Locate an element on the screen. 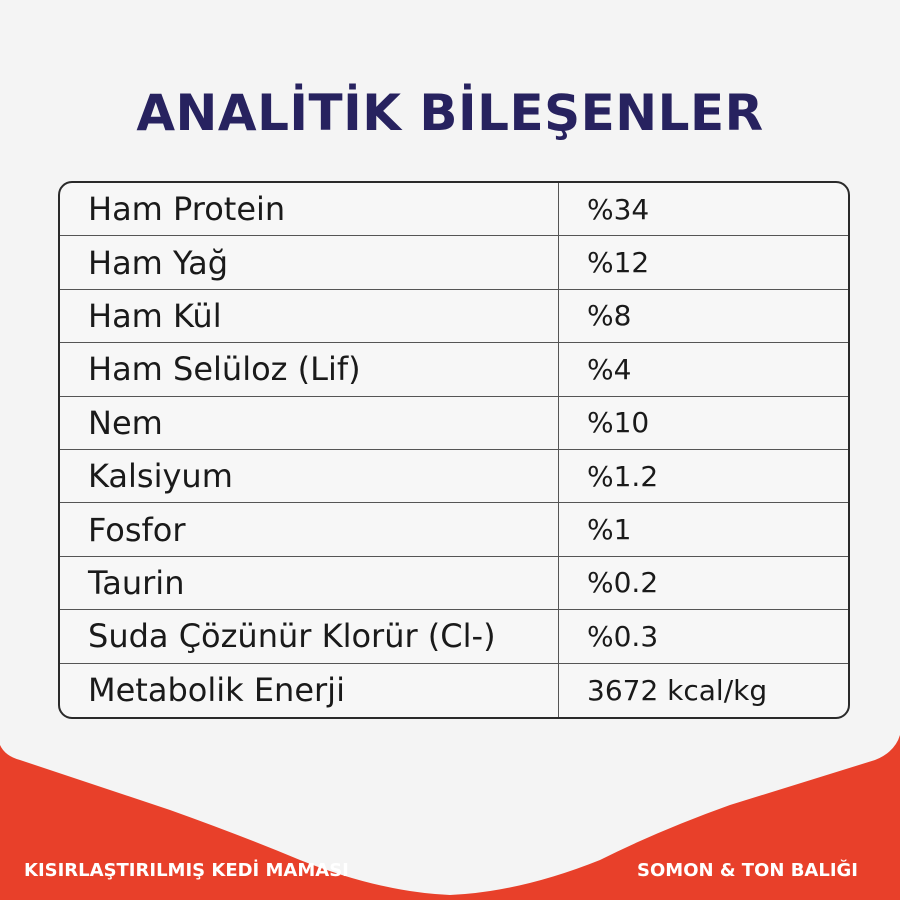 The width and height of the screenshot is (900, 900). table-row: Nem %10 is located at coordinates (454, 423).